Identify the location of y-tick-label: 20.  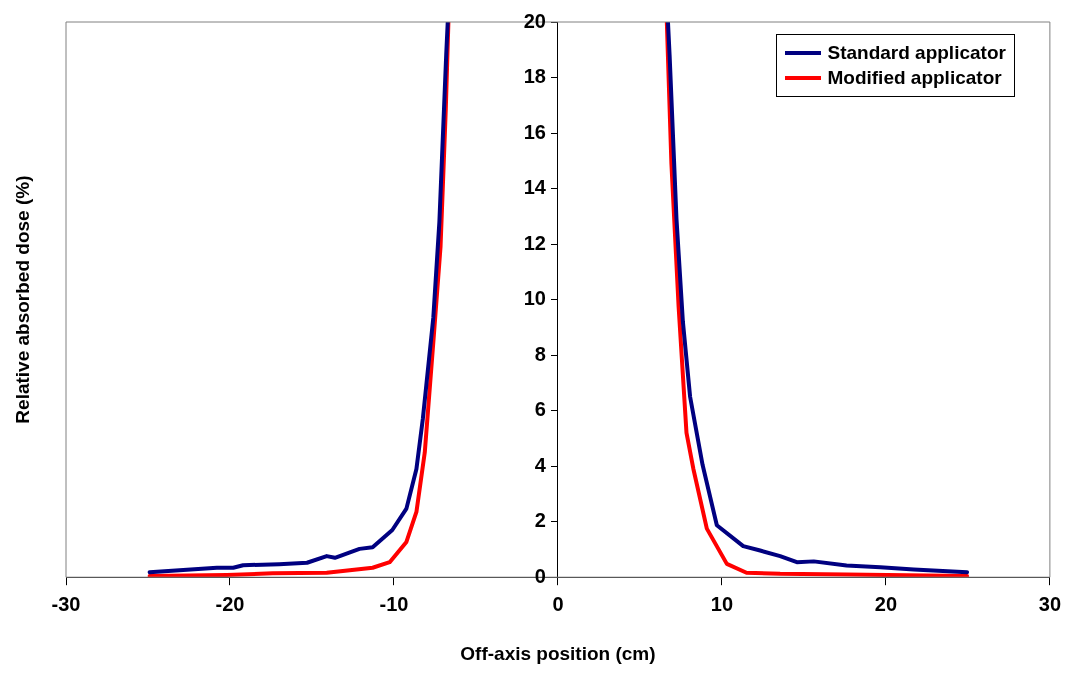
(534, 20).